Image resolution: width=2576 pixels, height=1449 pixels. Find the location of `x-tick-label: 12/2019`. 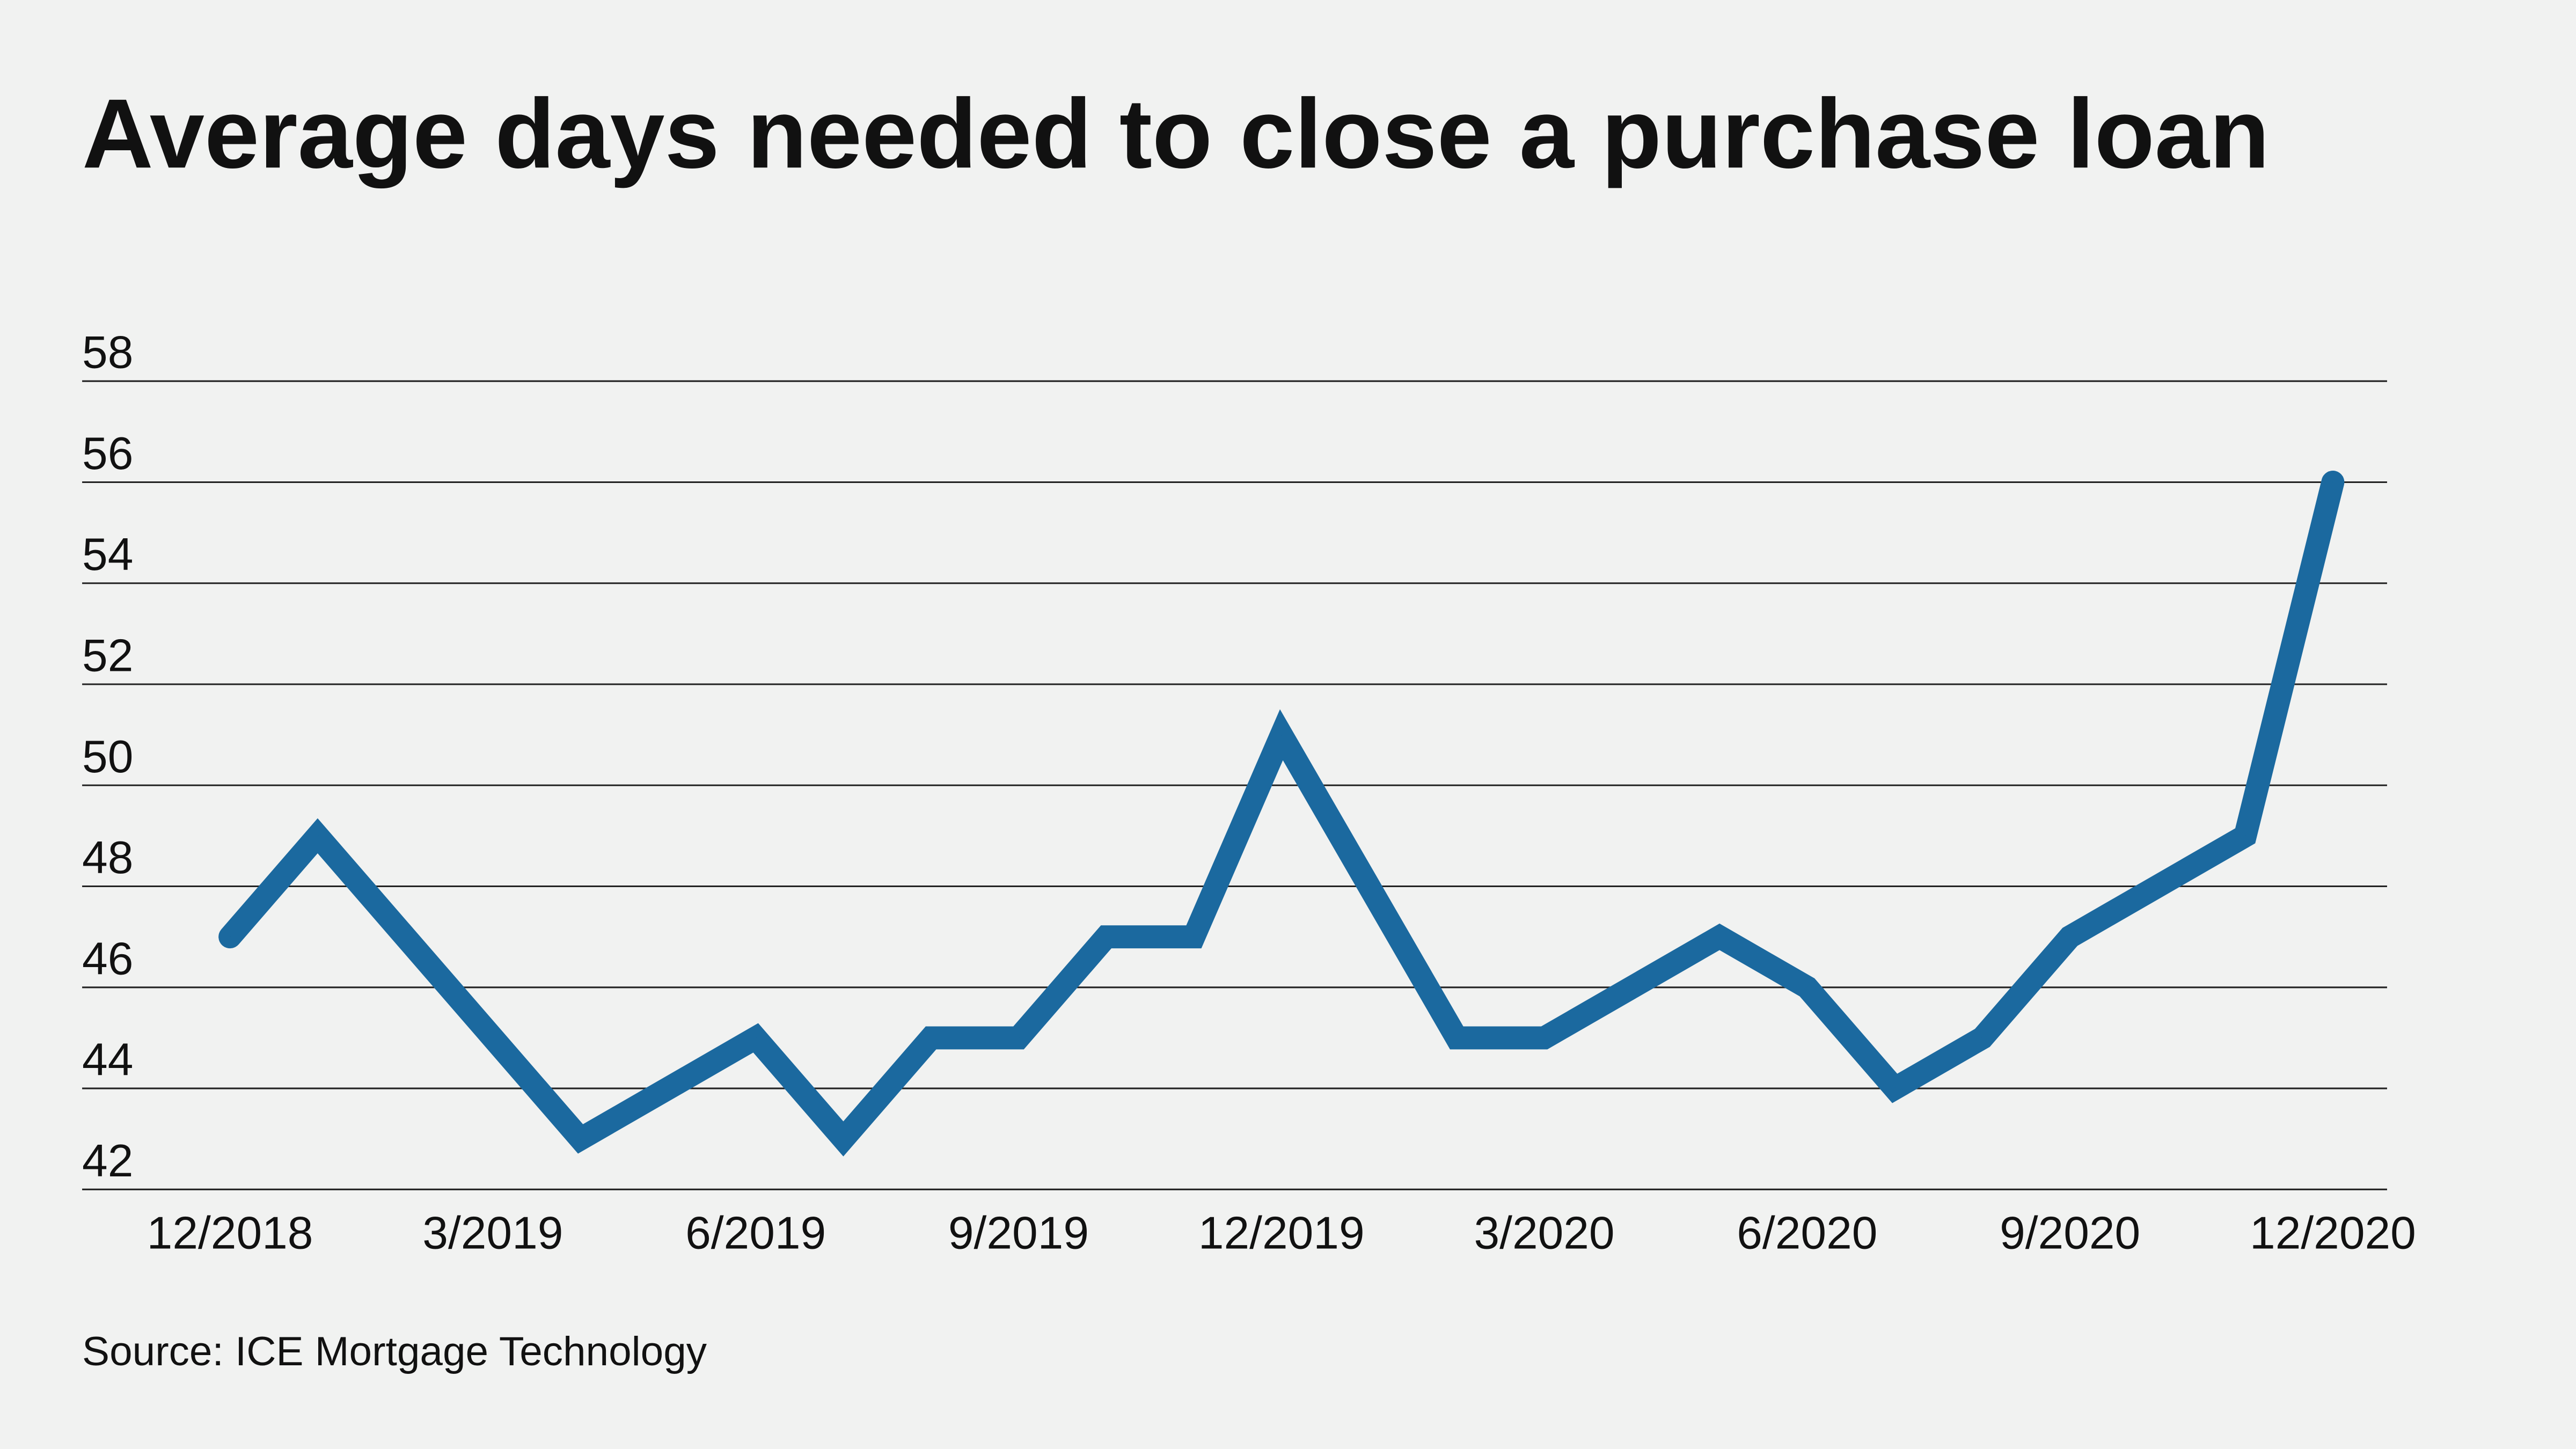

x-tick-label: 12/2019 is located at coordinates (1281, 1233).